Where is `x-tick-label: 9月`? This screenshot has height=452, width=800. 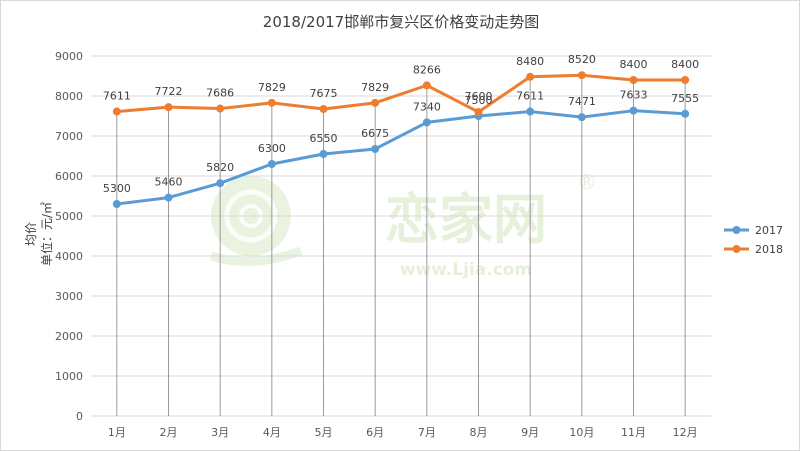
x-tick-label: 9月 is located at coordinates (530, 432).